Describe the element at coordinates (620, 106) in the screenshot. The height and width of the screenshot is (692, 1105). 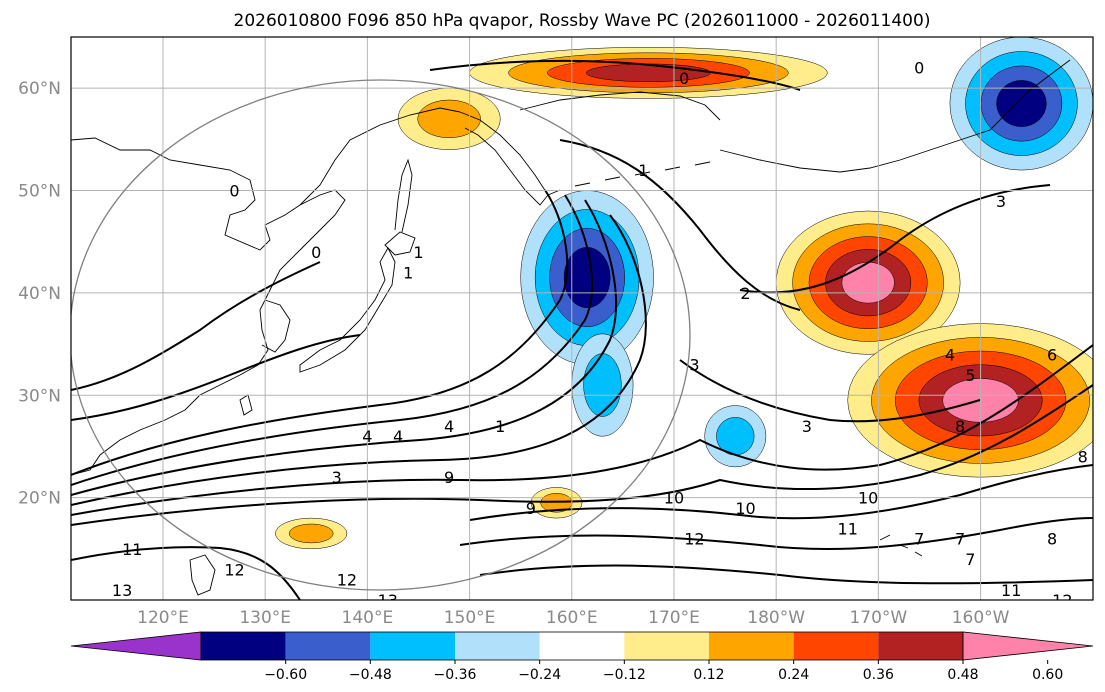
I see `coast-siberia-north` at that location.